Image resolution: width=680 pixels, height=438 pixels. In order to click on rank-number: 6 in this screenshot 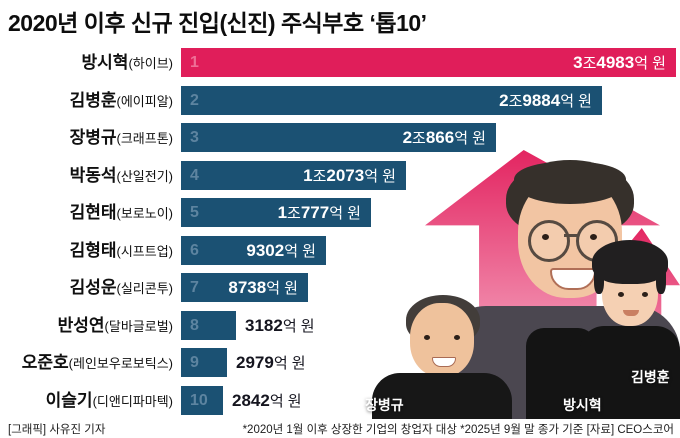, I will do `click(194, 250)`.